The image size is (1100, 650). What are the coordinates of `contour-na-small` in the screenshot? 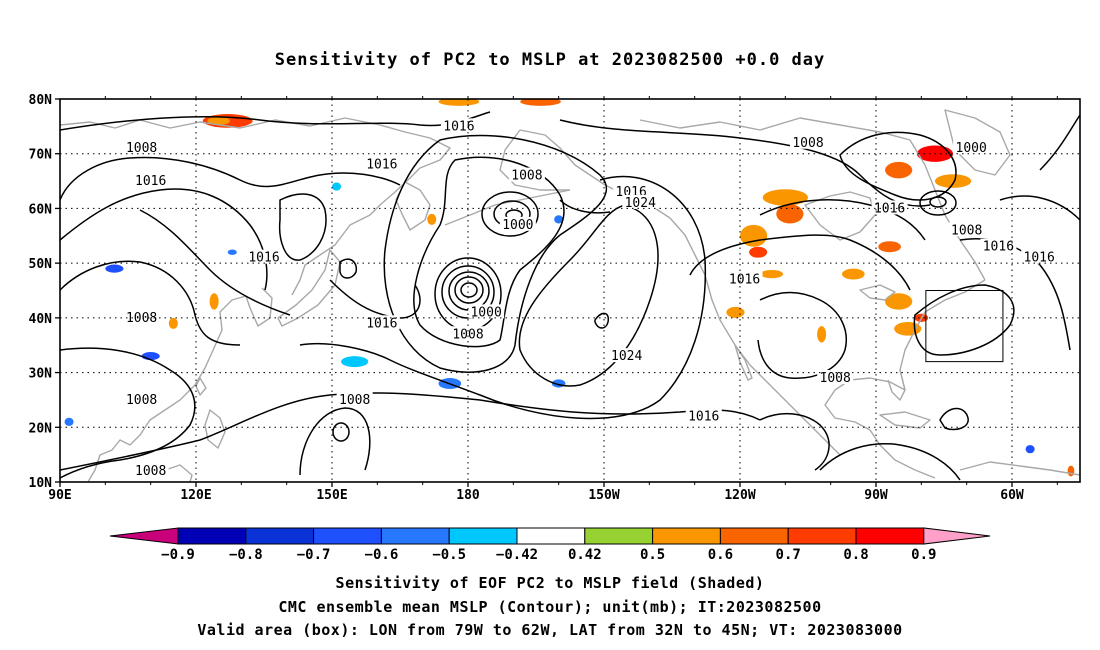 It's located at (602, 320).